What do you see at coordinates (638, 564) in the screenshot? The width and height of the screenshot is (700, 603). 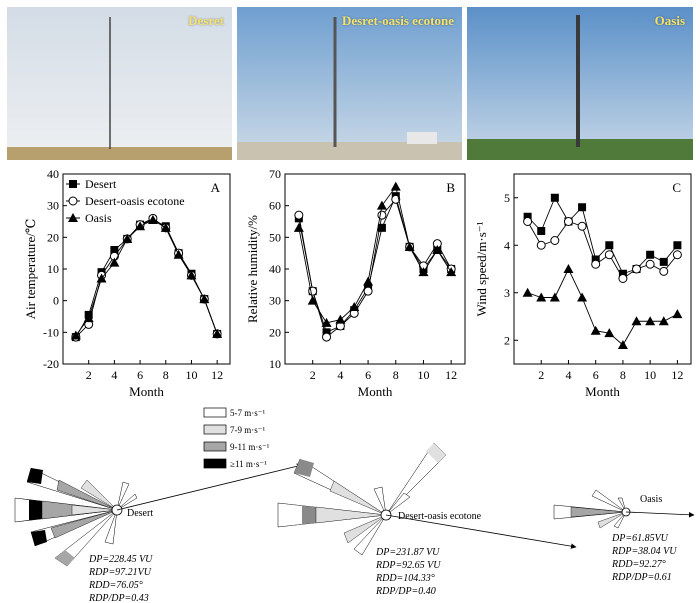 I see `rose-rdd-oasis: RDD=92.27°` at bounding box center [638, 564].